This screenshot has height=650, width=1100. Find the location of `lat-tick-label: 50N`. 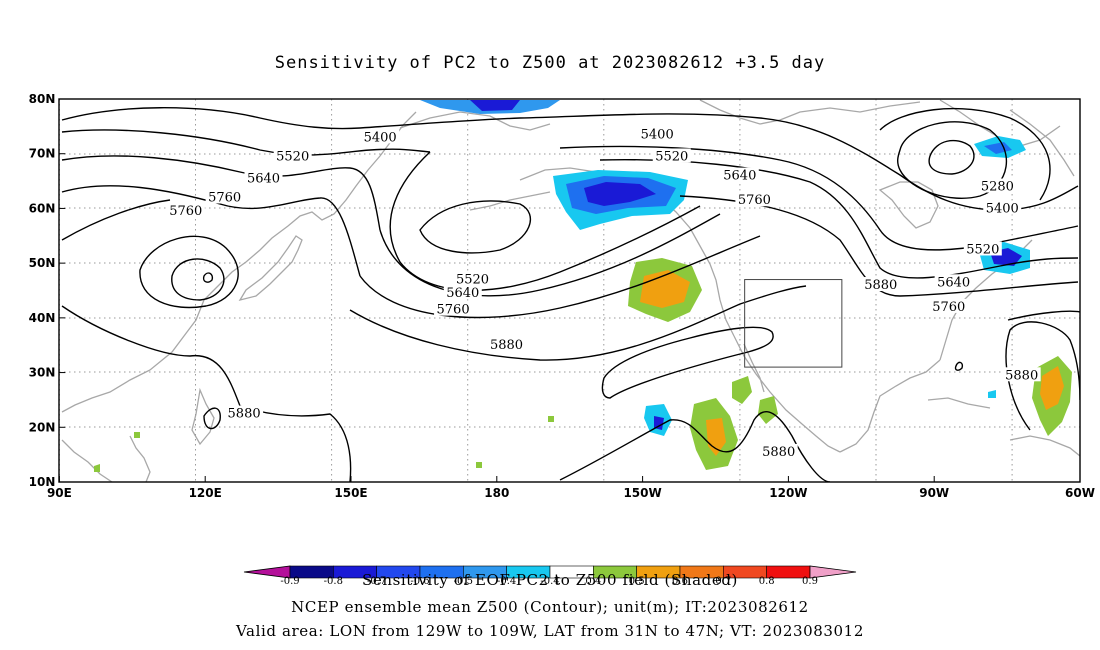

lat-tick-label: 50N is located at coordinates (42, 263).